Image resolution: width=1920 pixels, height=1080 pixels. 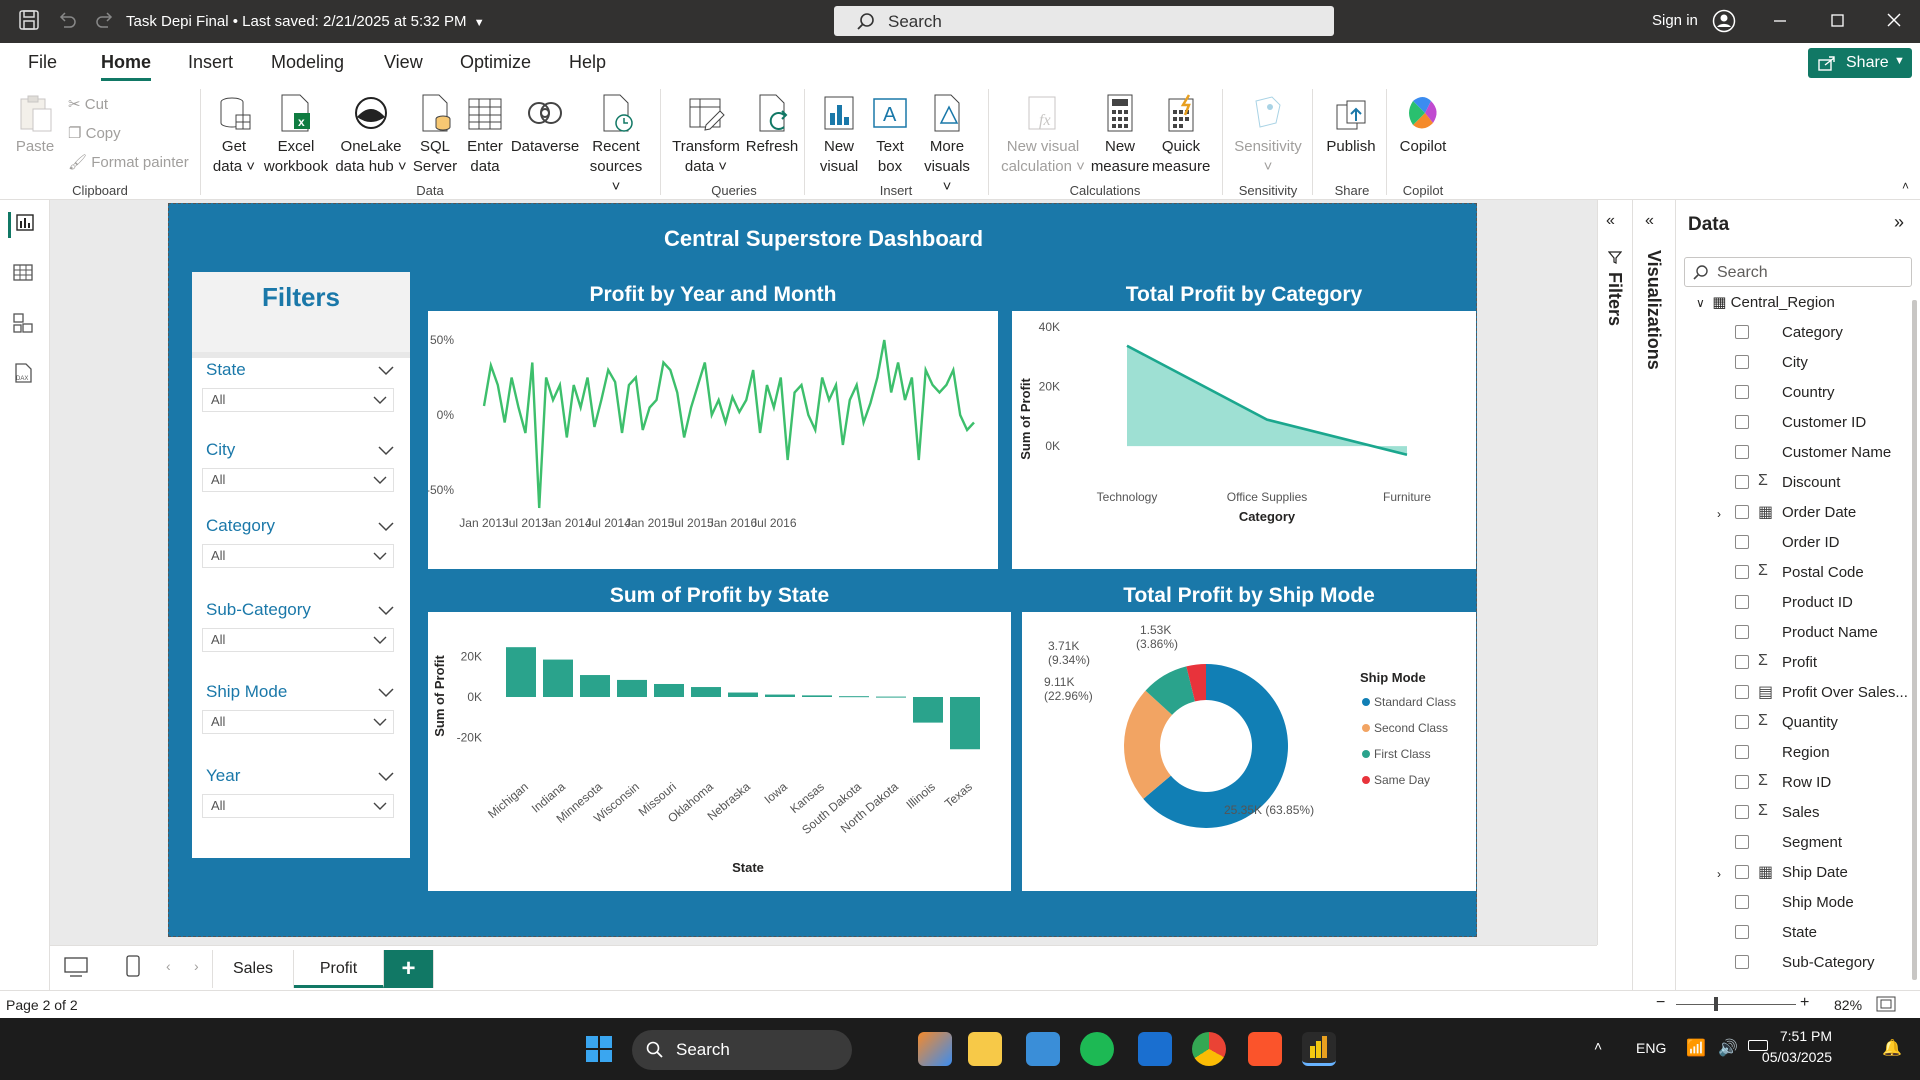 I want to click on new-measure-button: New measure, so click(x=1120, y=135).